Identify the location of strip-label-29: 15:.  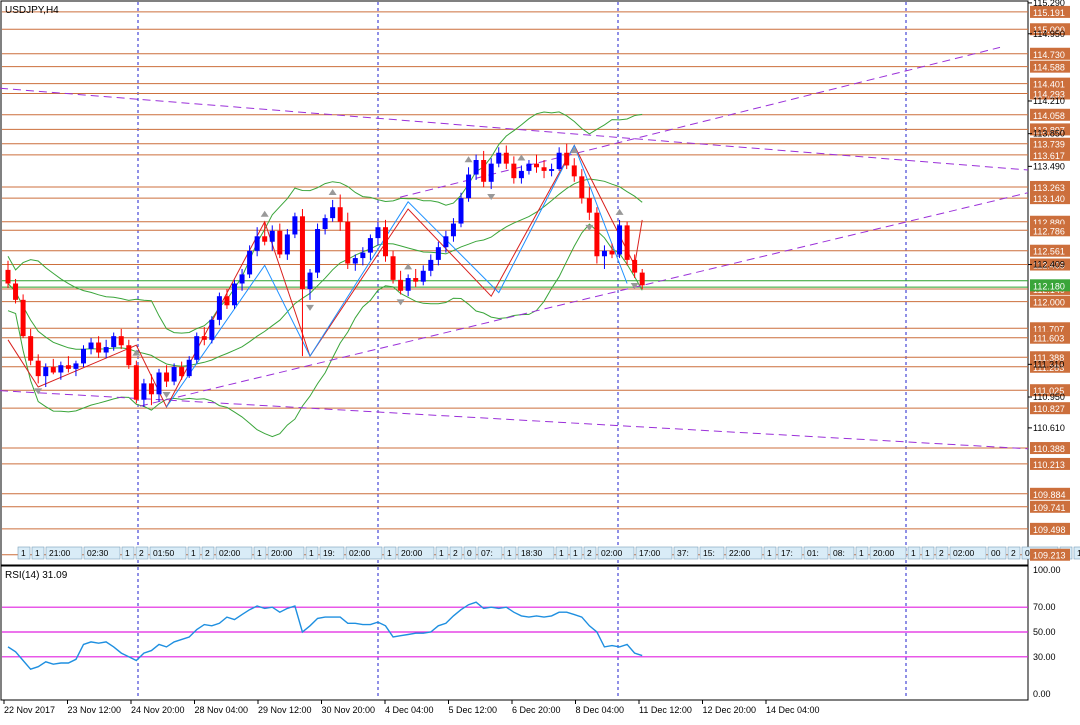
(709, 553).